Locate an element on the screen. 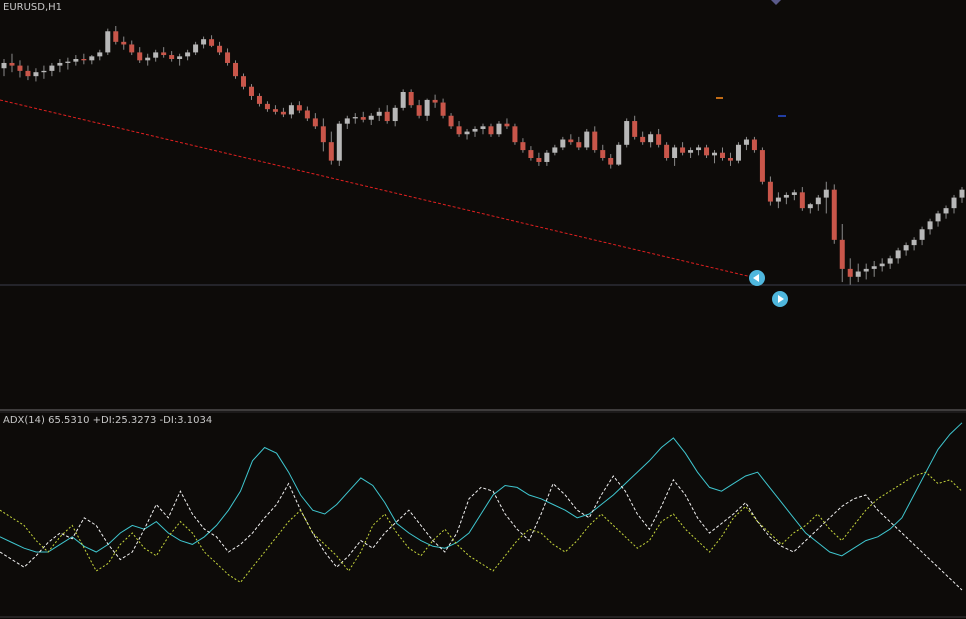 This screenshot has width=966, height=619. right-arrow-marker-icon is located at coordinates (780, 299).